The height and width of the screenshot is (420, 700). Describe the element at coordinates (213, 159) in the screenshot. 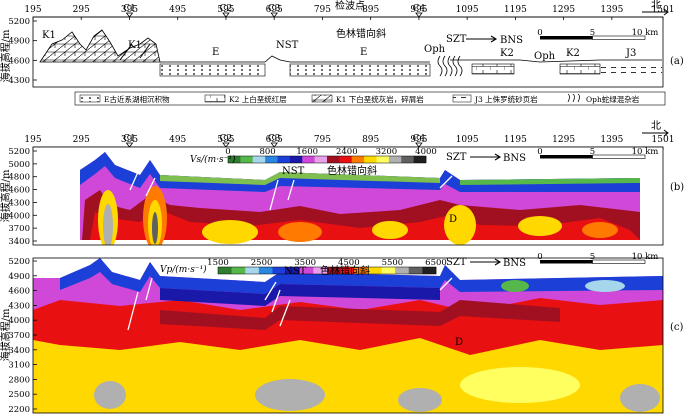

I see `colorbar-label: Vs/(m·s⁻¹)` at that location.